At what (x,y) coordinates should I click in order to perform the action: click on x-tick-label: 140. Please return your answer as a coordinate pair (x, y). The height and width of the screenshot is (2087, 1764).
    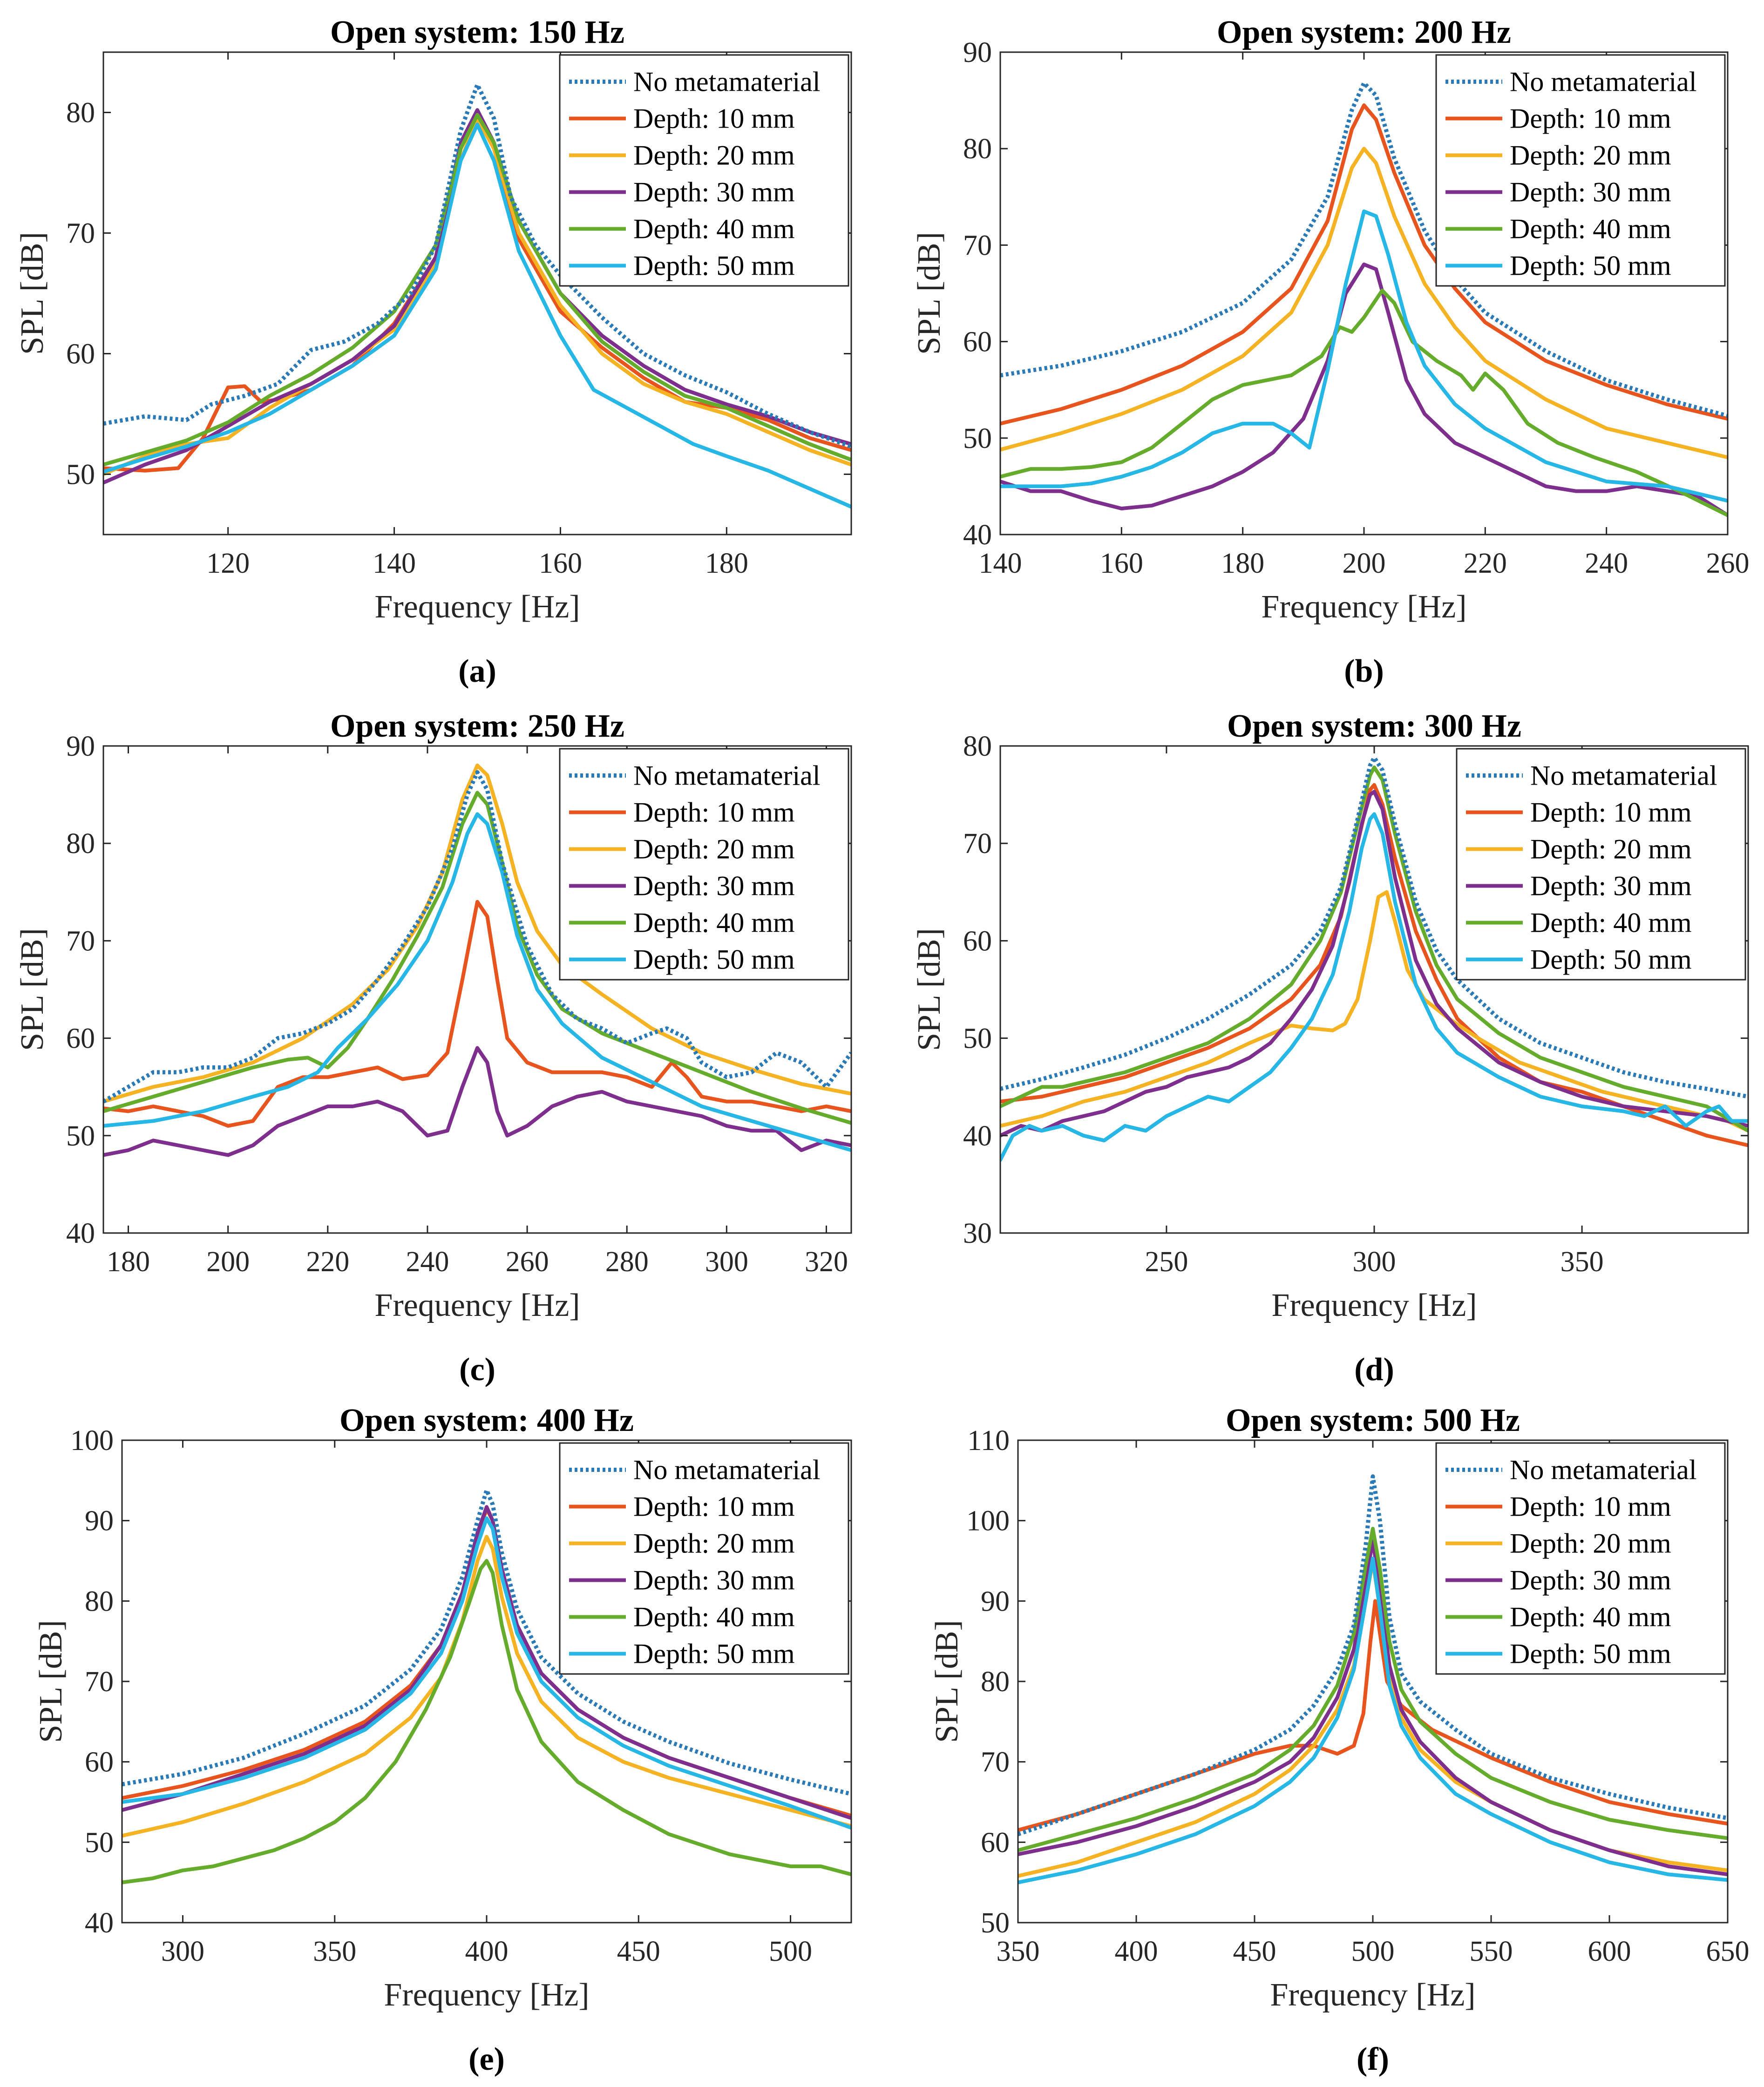
    Looking at the image, I should click on (394, 563).